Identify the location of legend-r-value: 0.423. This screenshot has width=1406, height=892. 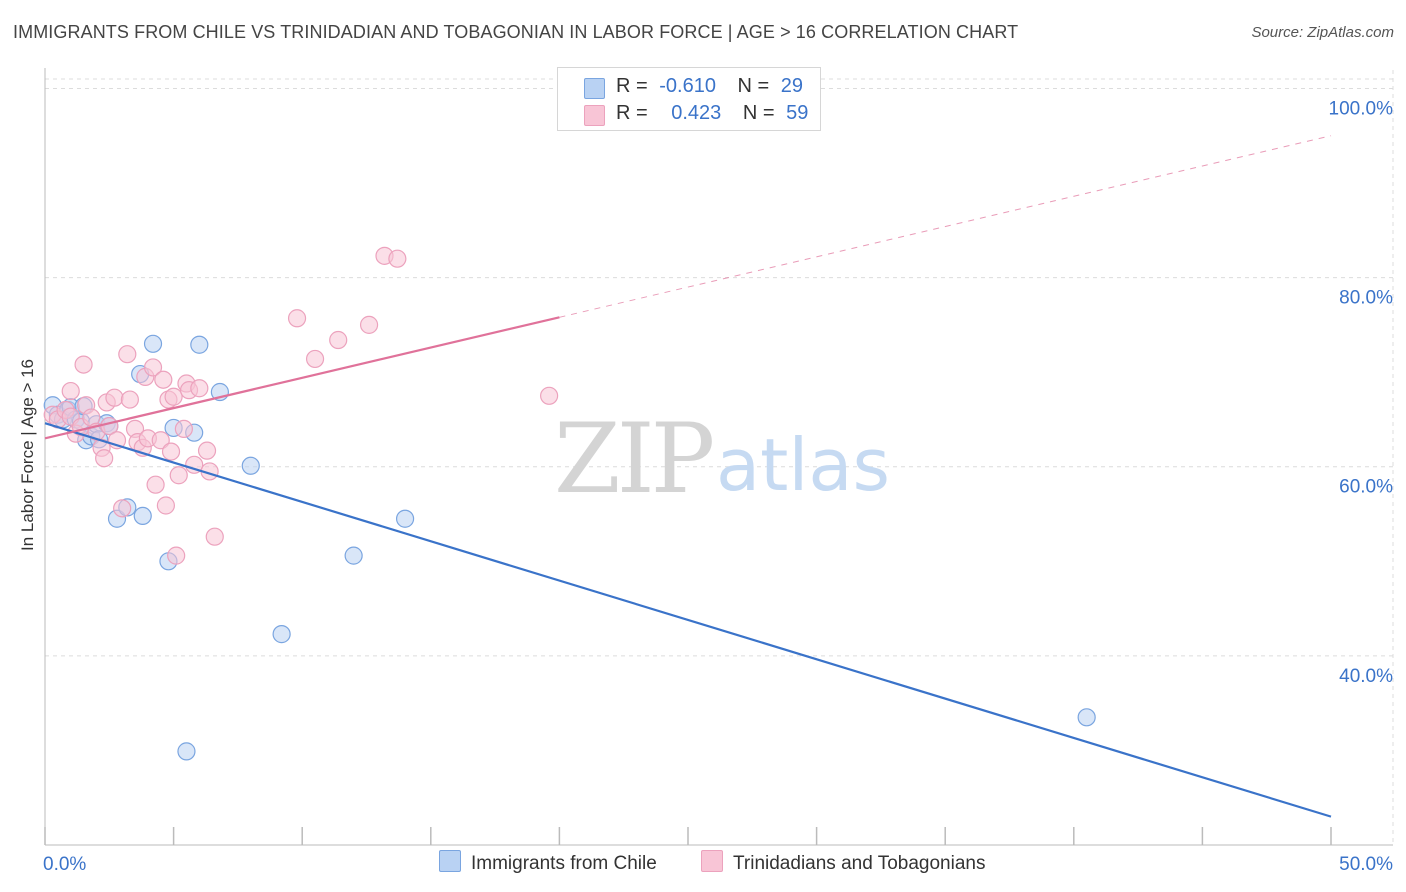
(696, 113).